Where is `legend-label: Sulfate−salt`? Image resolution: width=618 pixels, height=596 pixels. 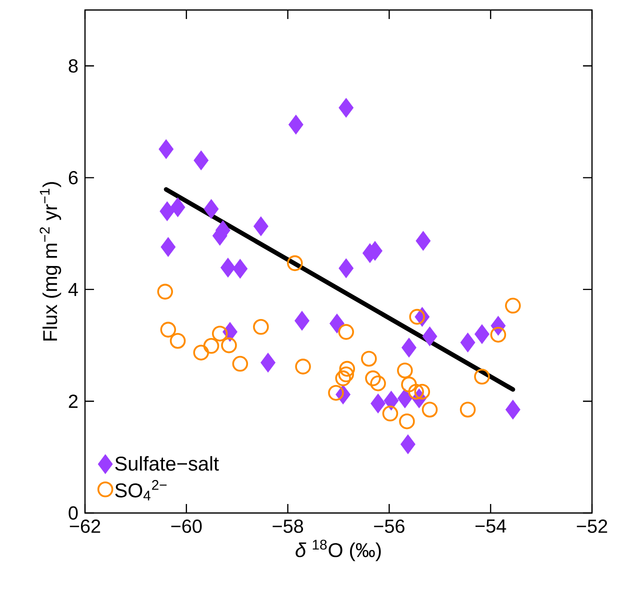 legend-label: Sulfate−salt is located at coordinates (167, 463).